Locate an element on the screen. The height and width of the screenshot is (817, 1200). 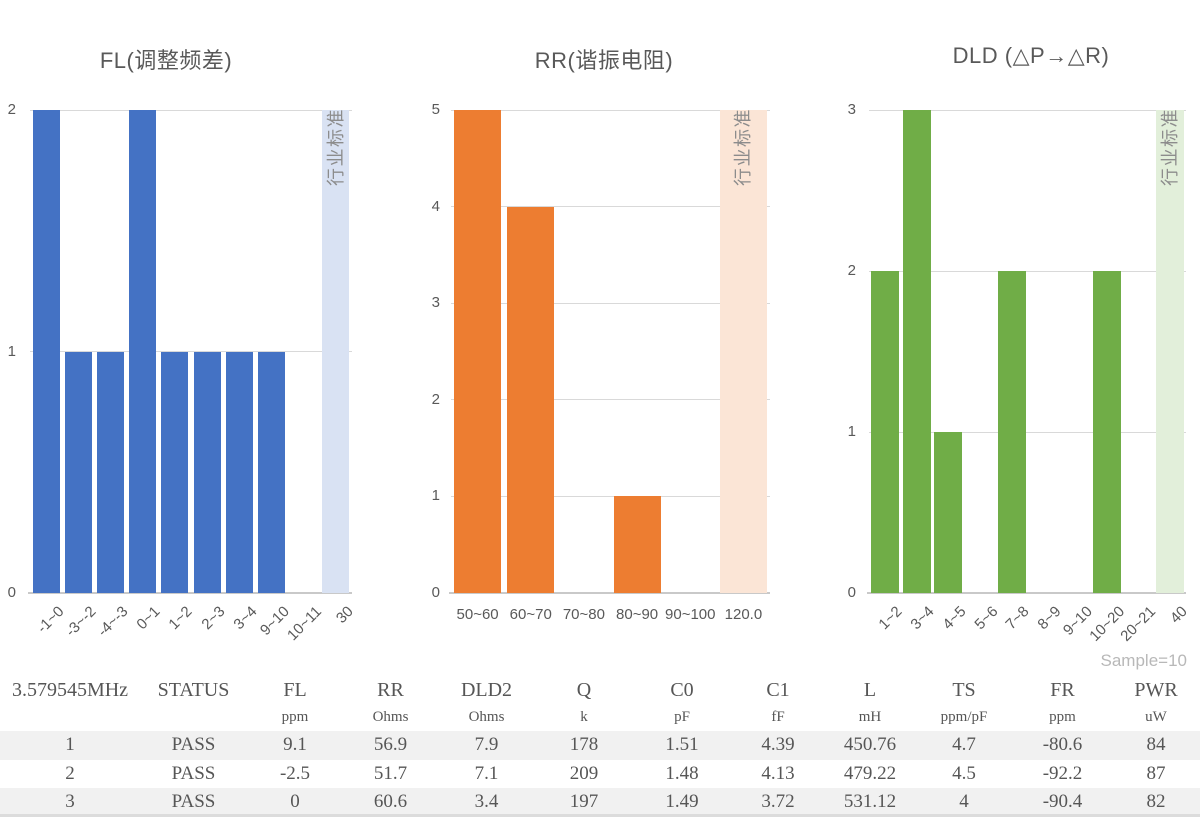
column-header: FL is located at coordinates (295, 689).